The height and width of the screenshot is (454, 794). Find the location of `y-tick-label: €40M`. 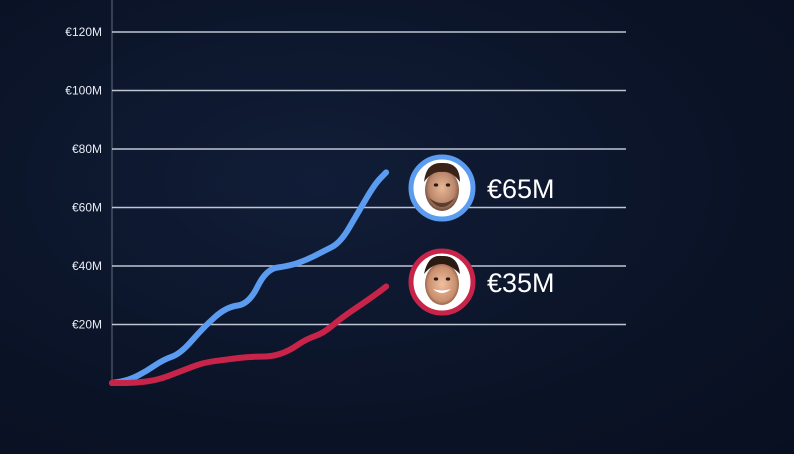

y-tick-label: €40M is located at coordinates (87, 266).